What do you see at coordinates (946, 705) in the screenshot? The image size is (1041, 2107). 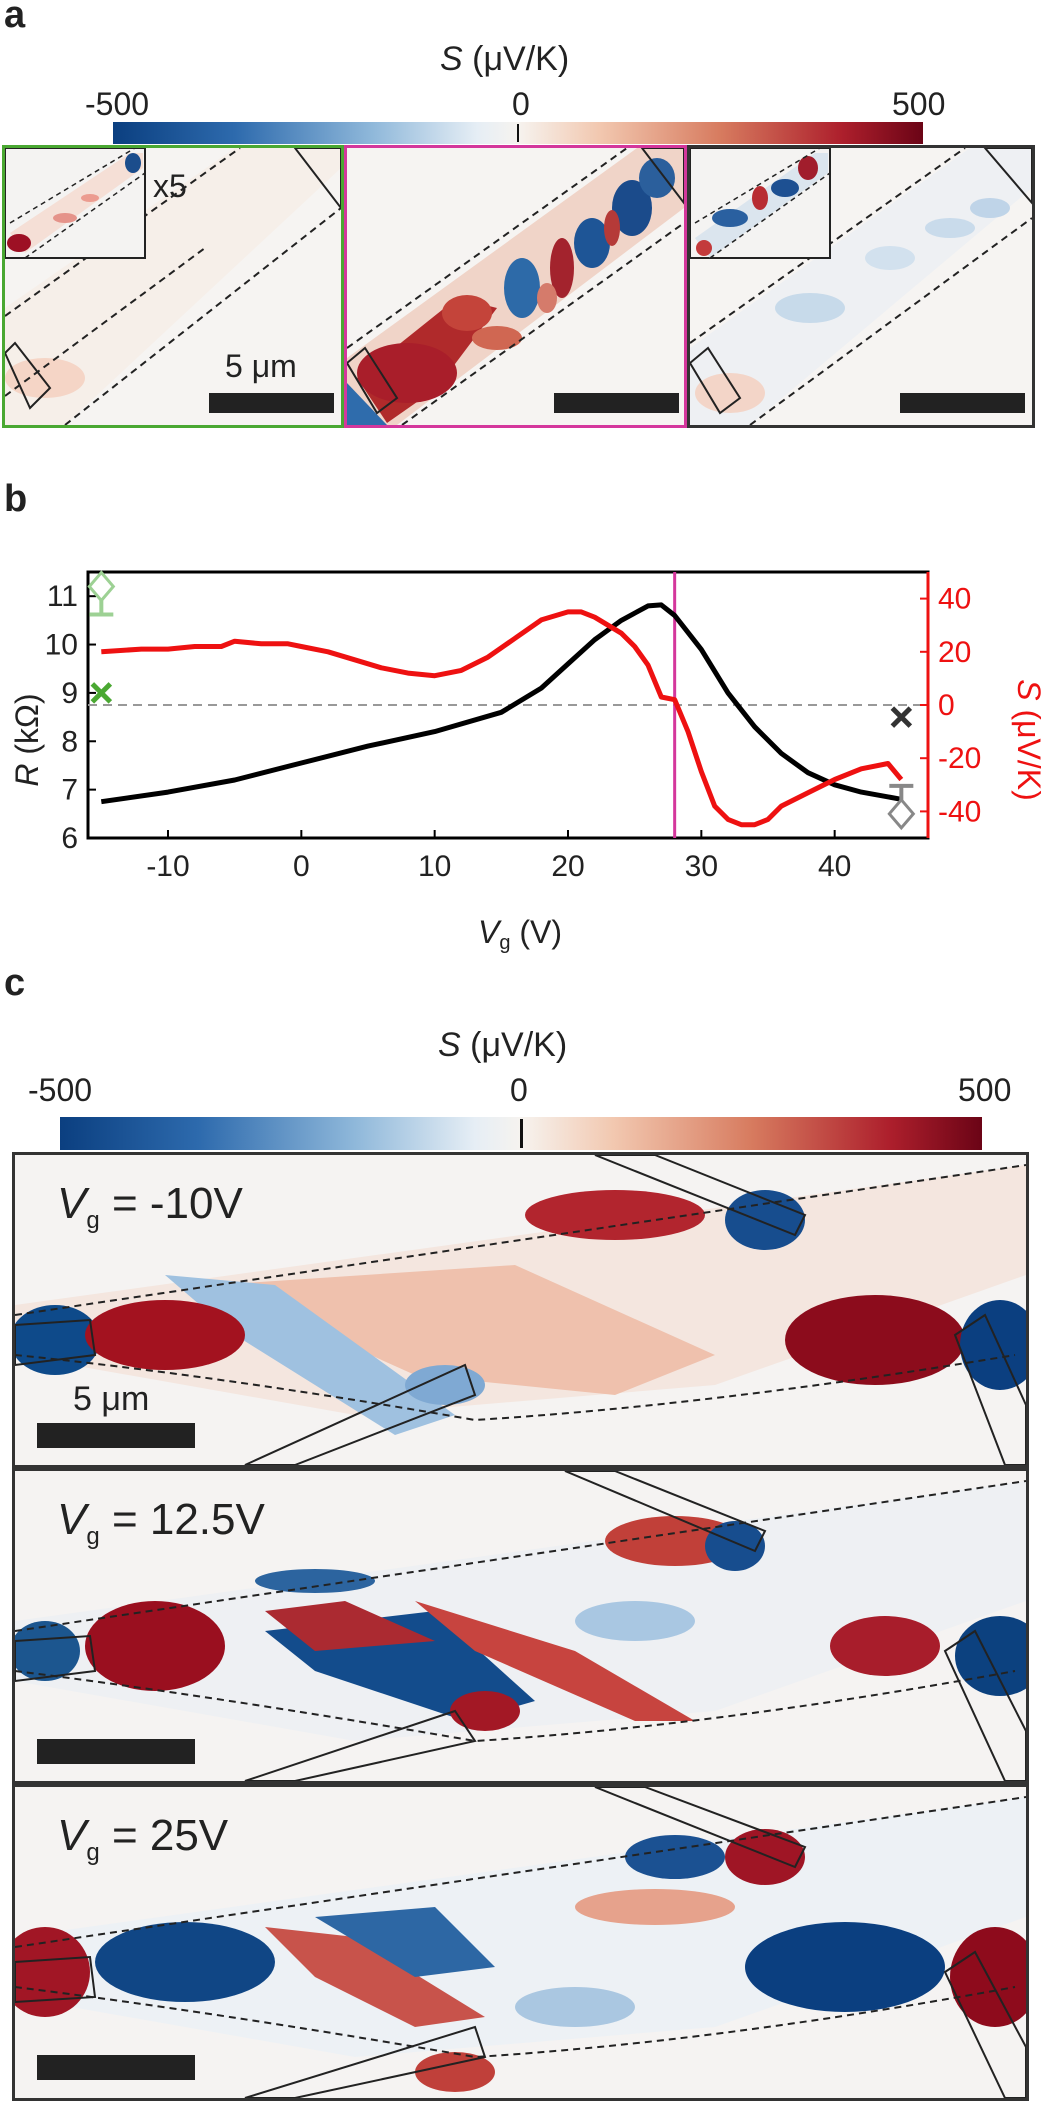 I see `y-right-tick-label: 0` at bounding box center [946, 705].